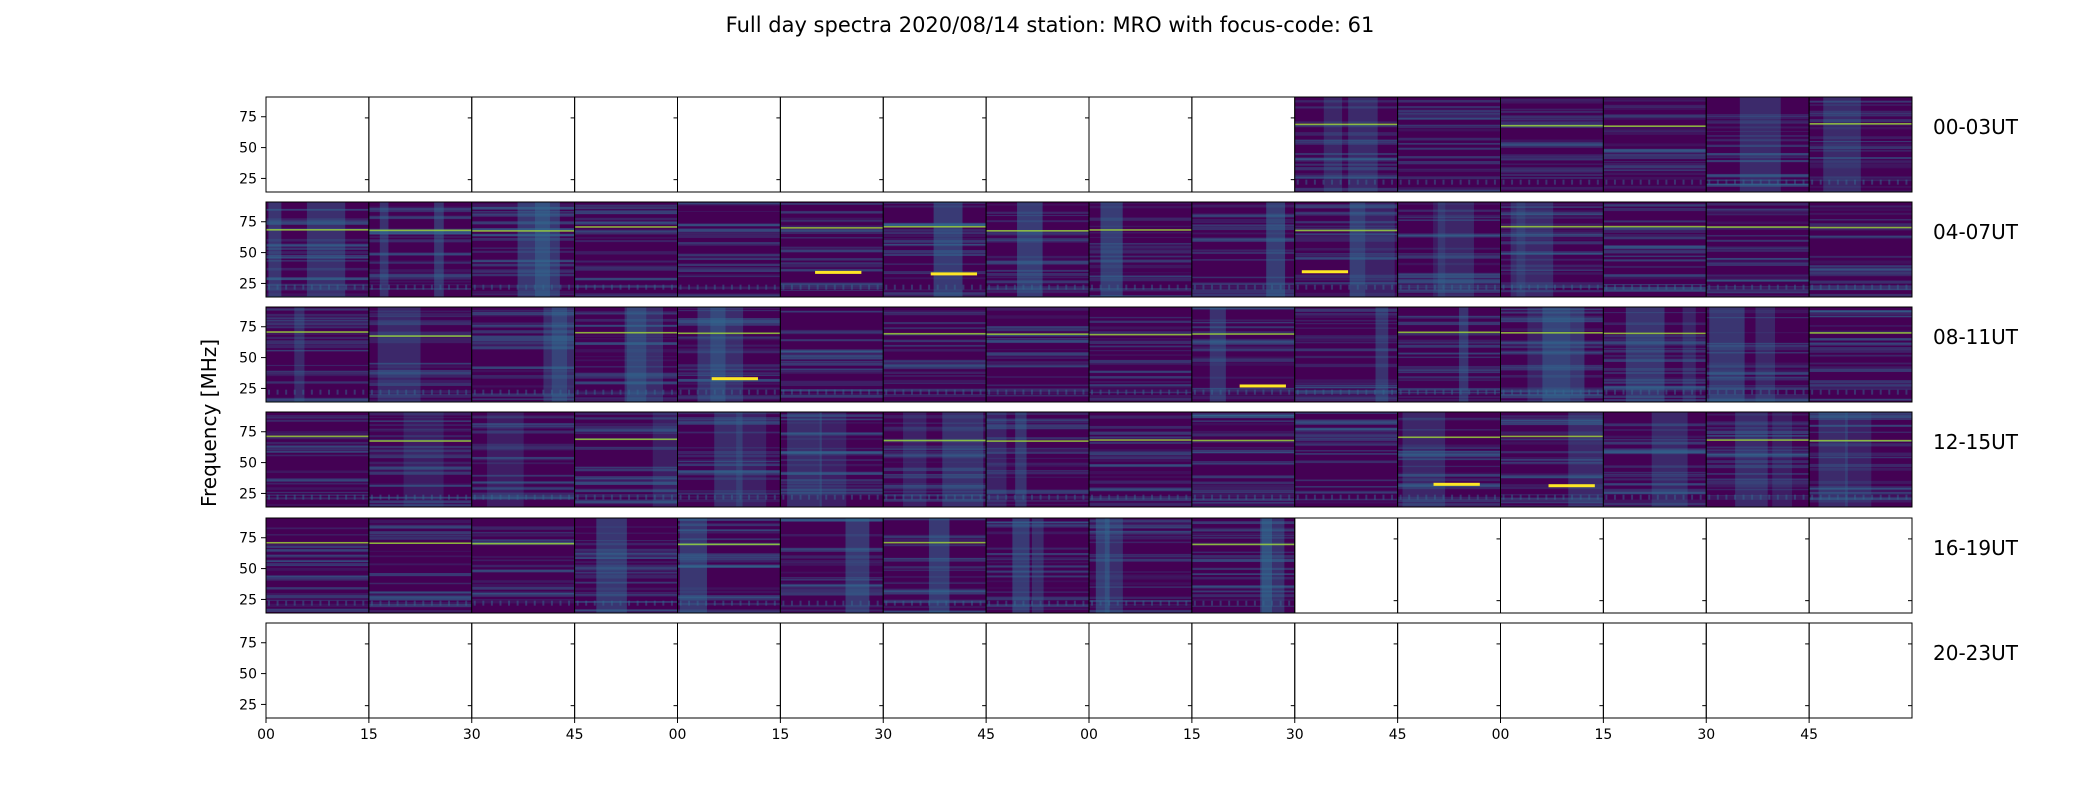  Describe the element at coordinates (954, 274) in the screenshot. I see `bright-signal` at that location.